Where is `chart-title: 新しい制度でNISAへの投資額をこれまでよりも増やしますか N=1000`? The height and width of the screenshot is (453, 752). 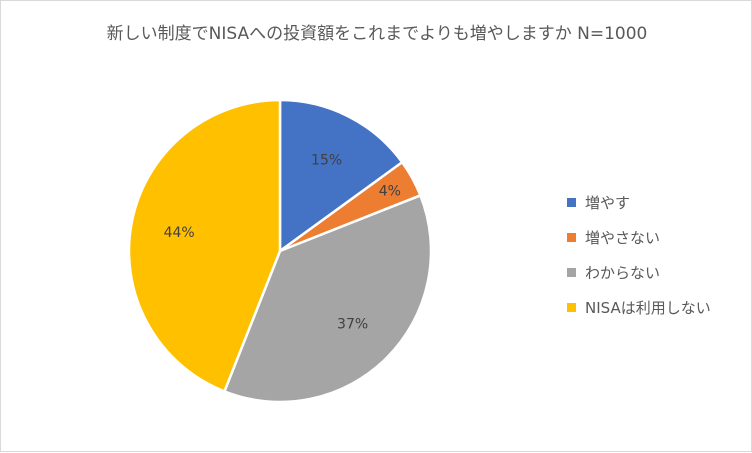 chart-title: 新しい制度でNISAへの投資額をこれまでよりも増やしますか N=1000 is located at coordinates (377, 34).